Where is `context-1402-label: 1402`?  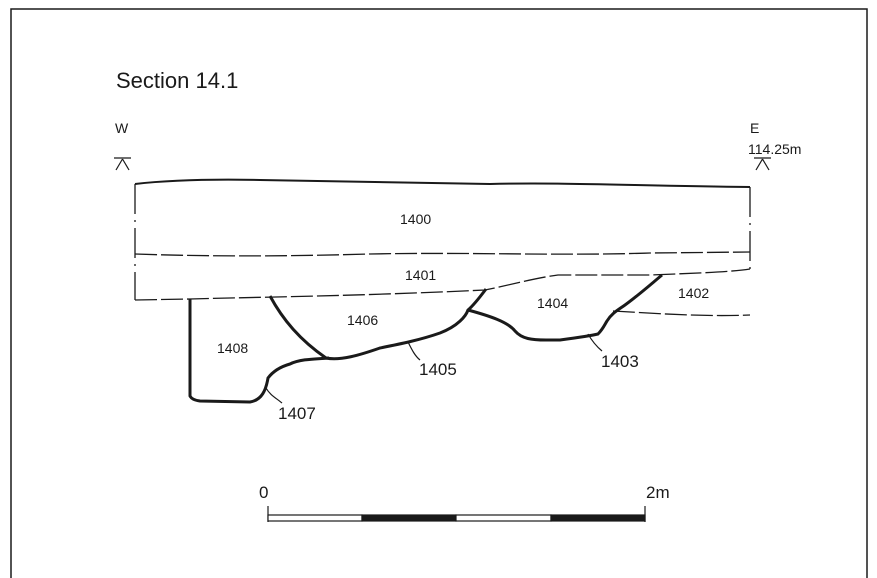
context-1402-label: 1402 is located at coordinates (694, 293).